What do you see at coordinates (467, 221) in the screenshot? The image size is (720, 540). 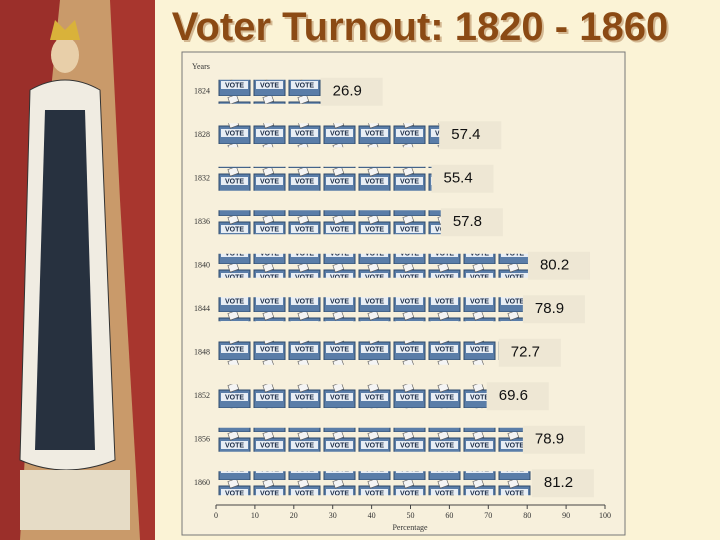 I see `value-label: 57.8` at bounding box center [467, 221].